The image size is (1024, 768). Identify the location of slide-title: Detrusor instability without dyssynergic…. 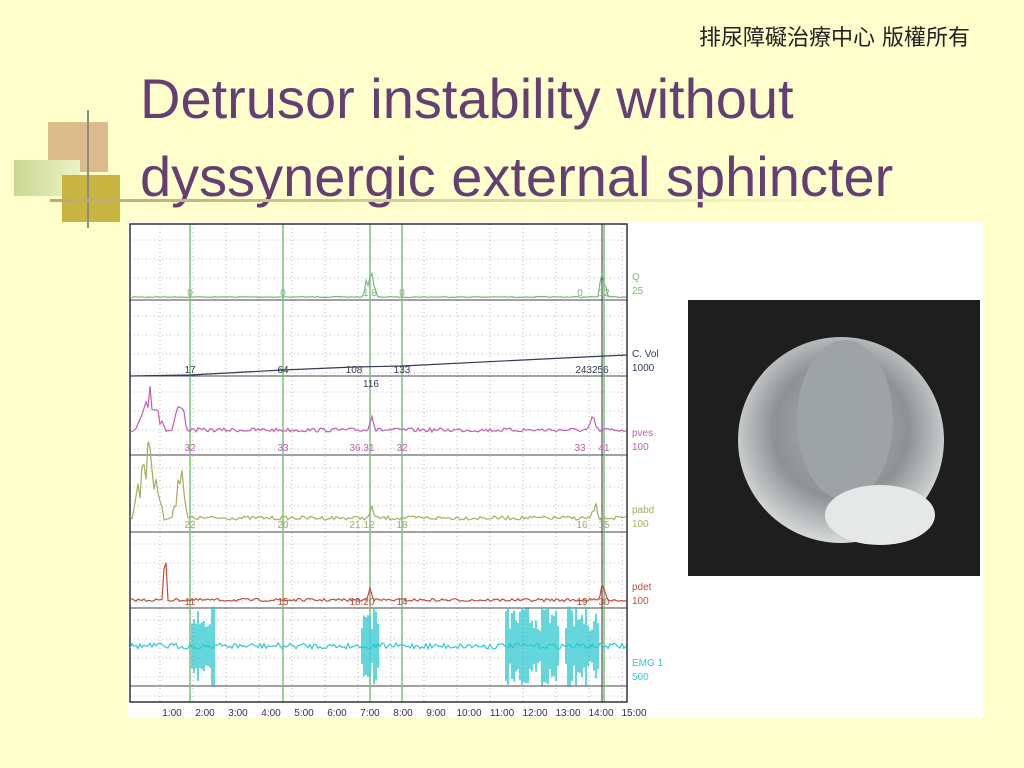
(516, 138).